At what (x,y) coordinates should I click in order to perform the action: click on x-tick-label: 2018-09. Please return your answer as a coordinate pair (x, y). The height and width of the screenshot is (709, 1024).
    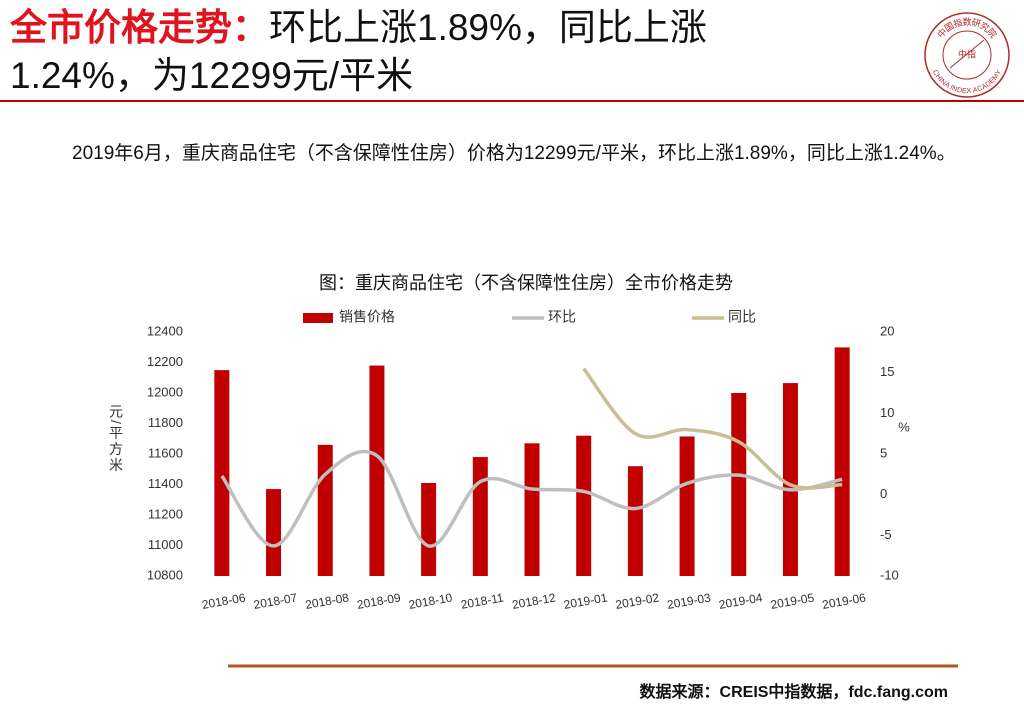
    Looking at the image, I should click on (379, 600).